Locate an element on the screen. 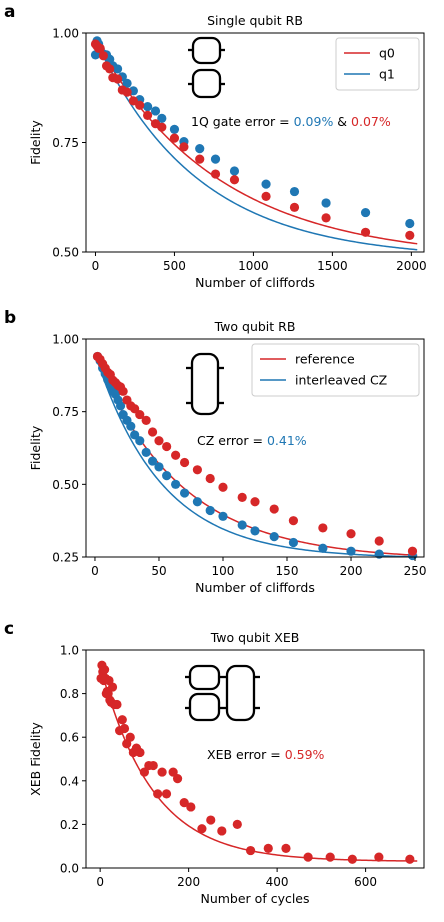  y-tick-label: 1.00 is located at coordinates (65, 34).